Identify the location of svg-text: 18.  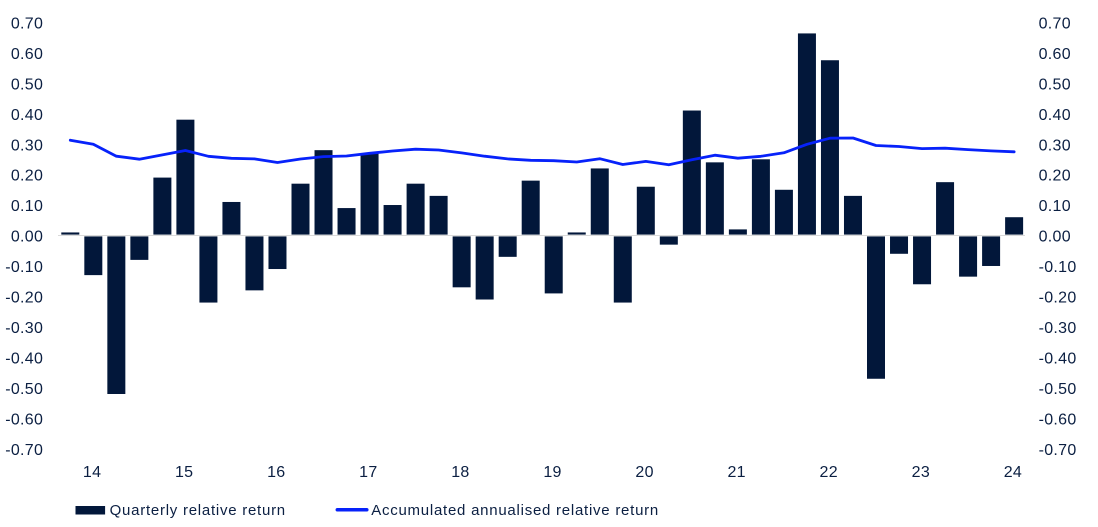
(460, 472).